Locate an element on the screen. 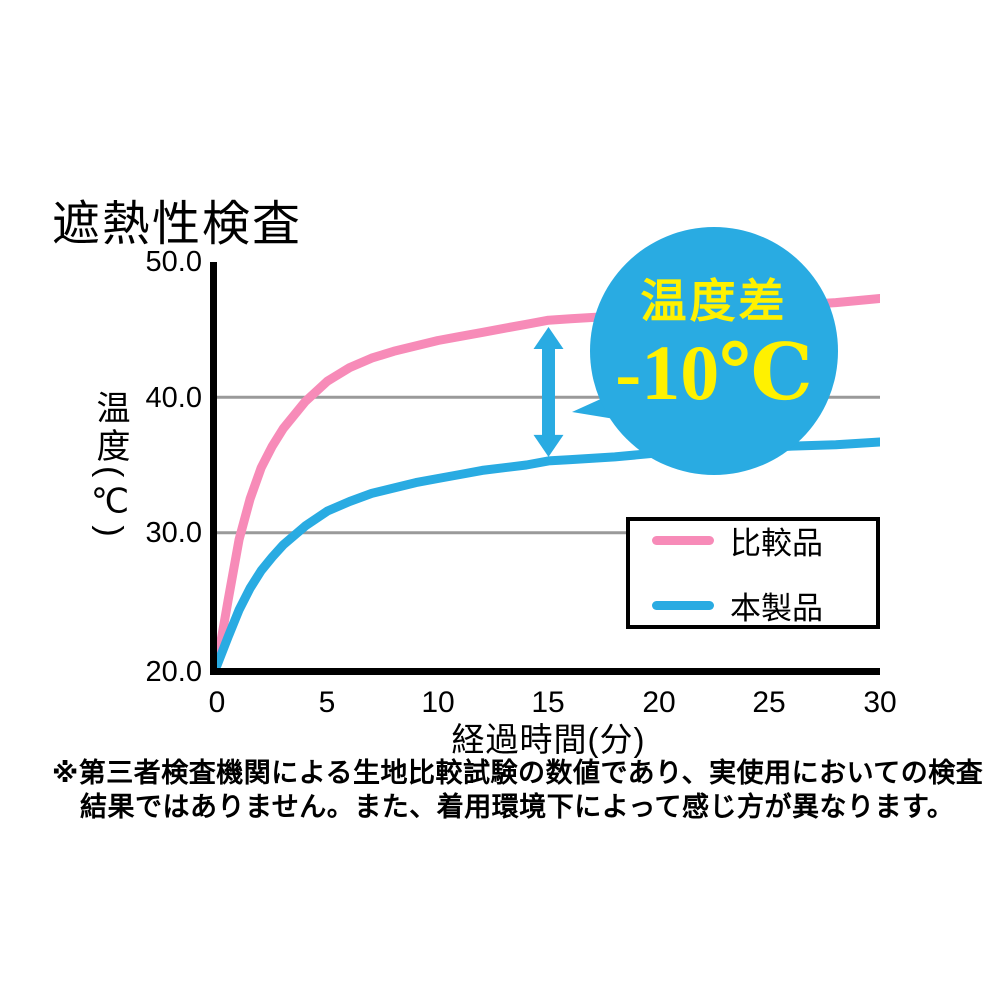  legend-label: 比較品 is located at coordinates (776, 543).